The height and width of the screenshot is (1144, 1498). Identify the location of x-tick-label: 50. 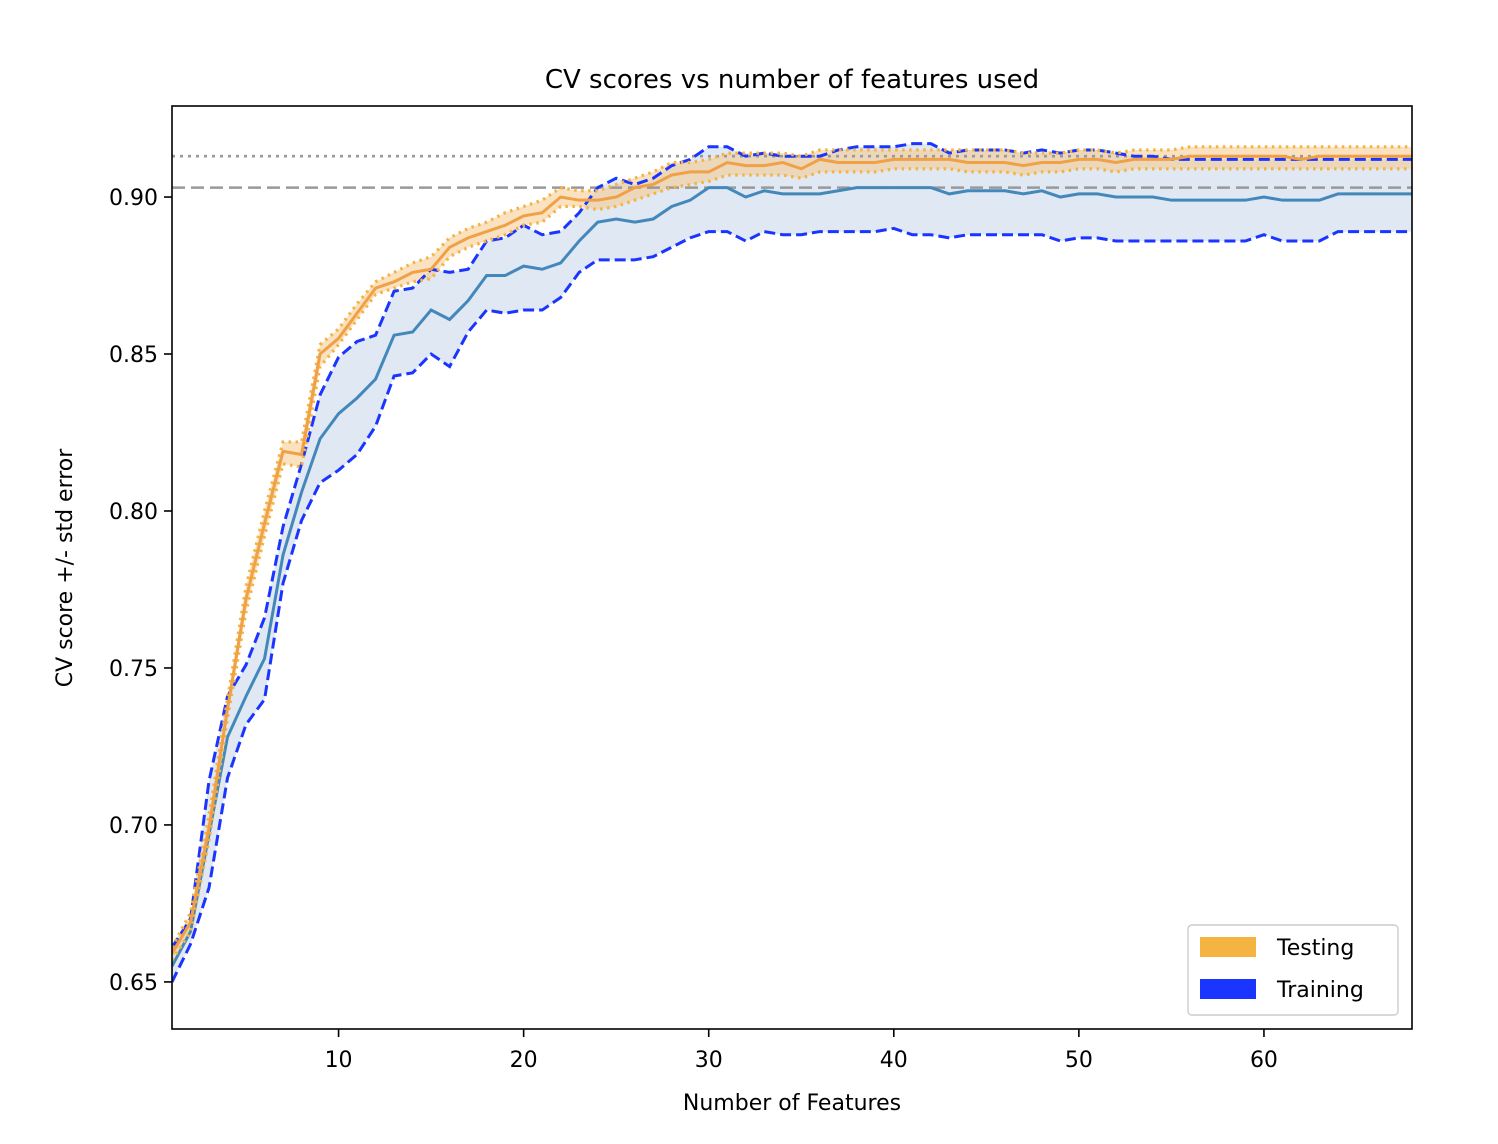
(1079, 1060).